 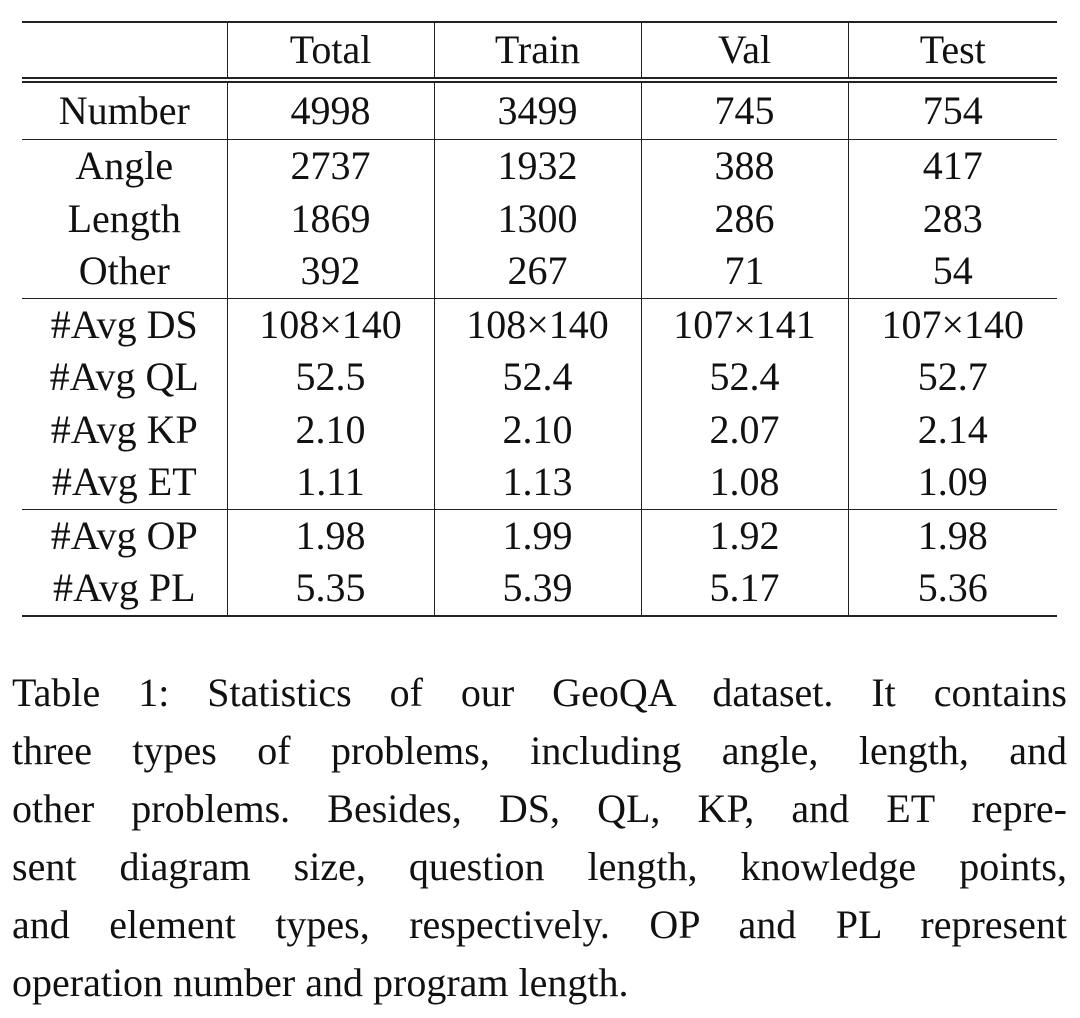 I want to click on table-cell: 2.14, so click(x=952, y=429).